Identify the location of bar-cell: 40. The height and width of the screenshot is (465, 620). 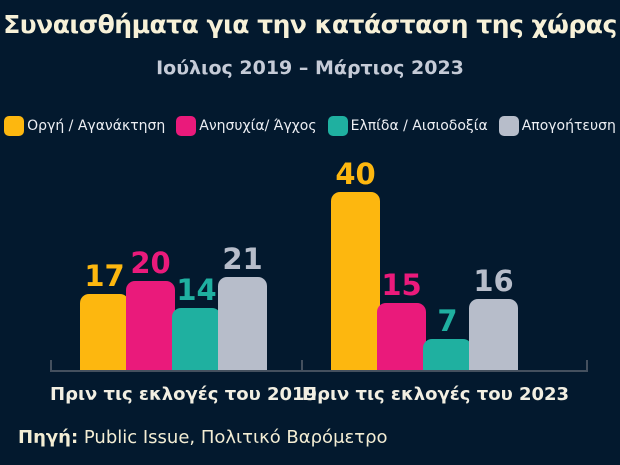
(355, 265).